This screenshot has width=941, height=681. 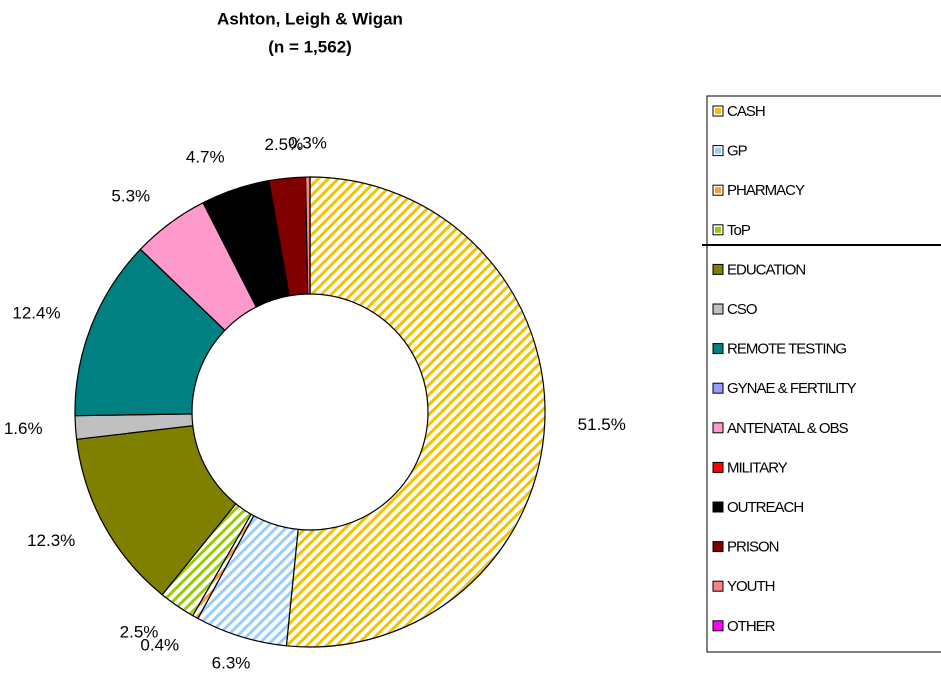 What do you see at coordinates (205, 156) in the screenshot?
I see `data-label: 4.7%` at bounding box center [205, 156].